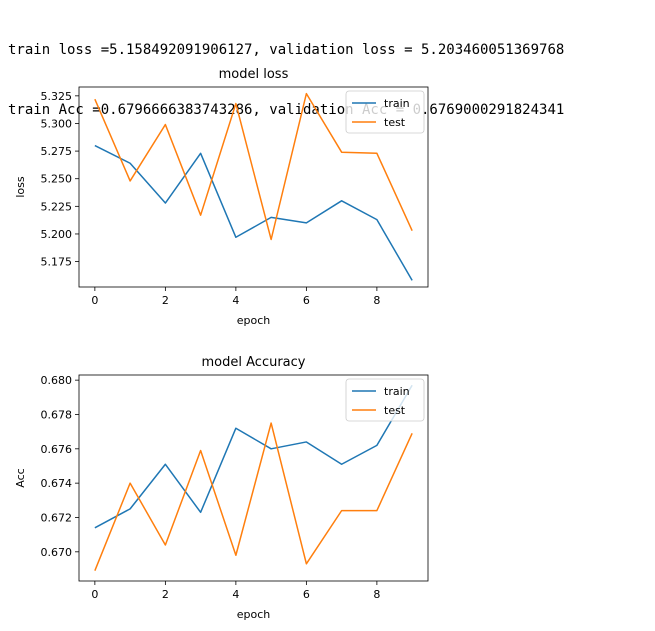  I want to click on loss-chart-title: model loss, so click(254, 74).